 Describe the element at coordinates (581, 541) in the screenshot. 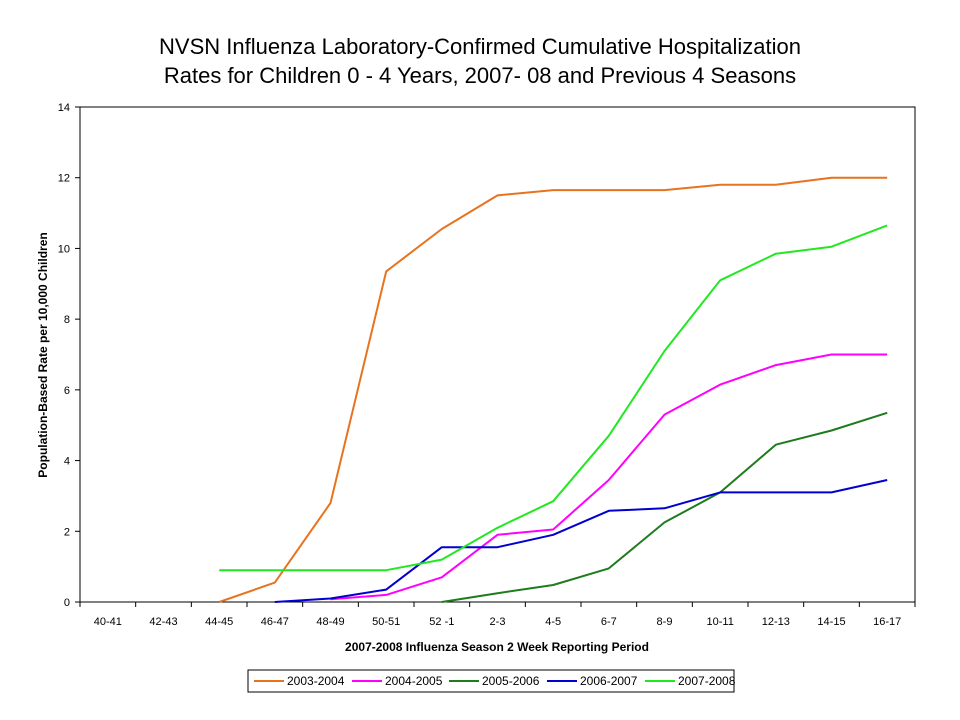

I see `series-line-2006-2007` at that location.